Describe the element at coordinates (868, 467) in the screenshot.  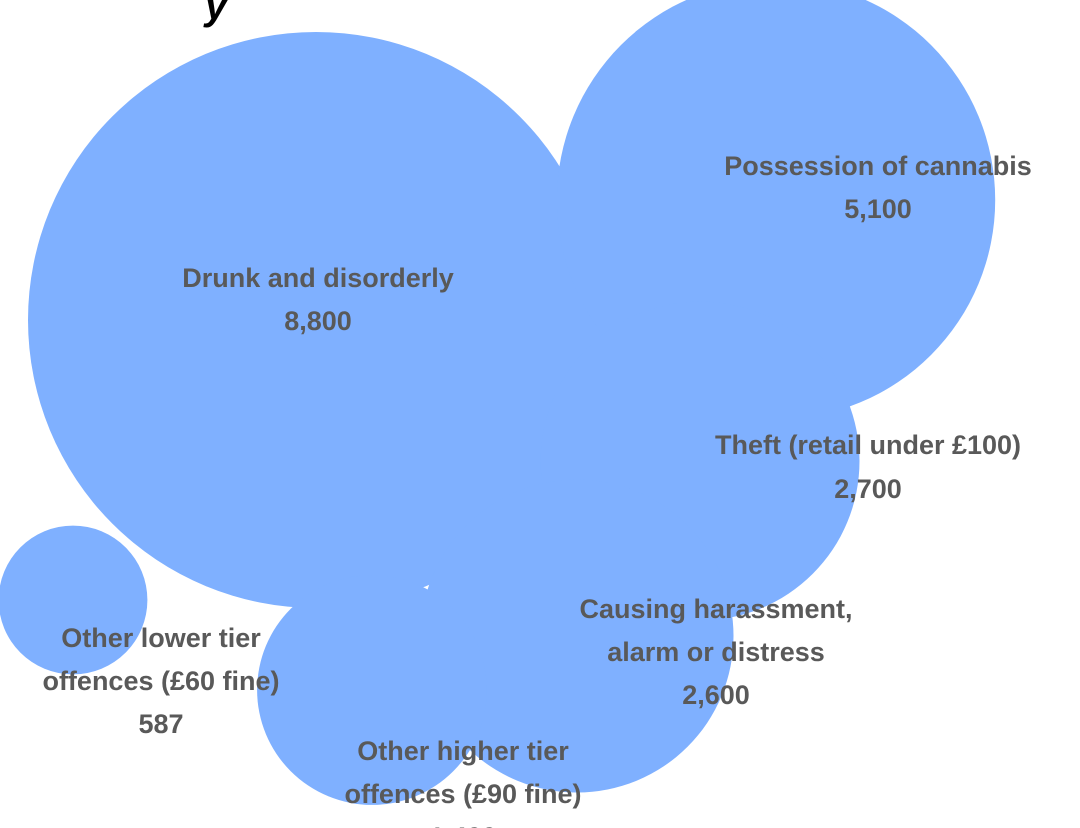
I see `bubble-label-3: Theft (retail under £100) 2,700` at that location.